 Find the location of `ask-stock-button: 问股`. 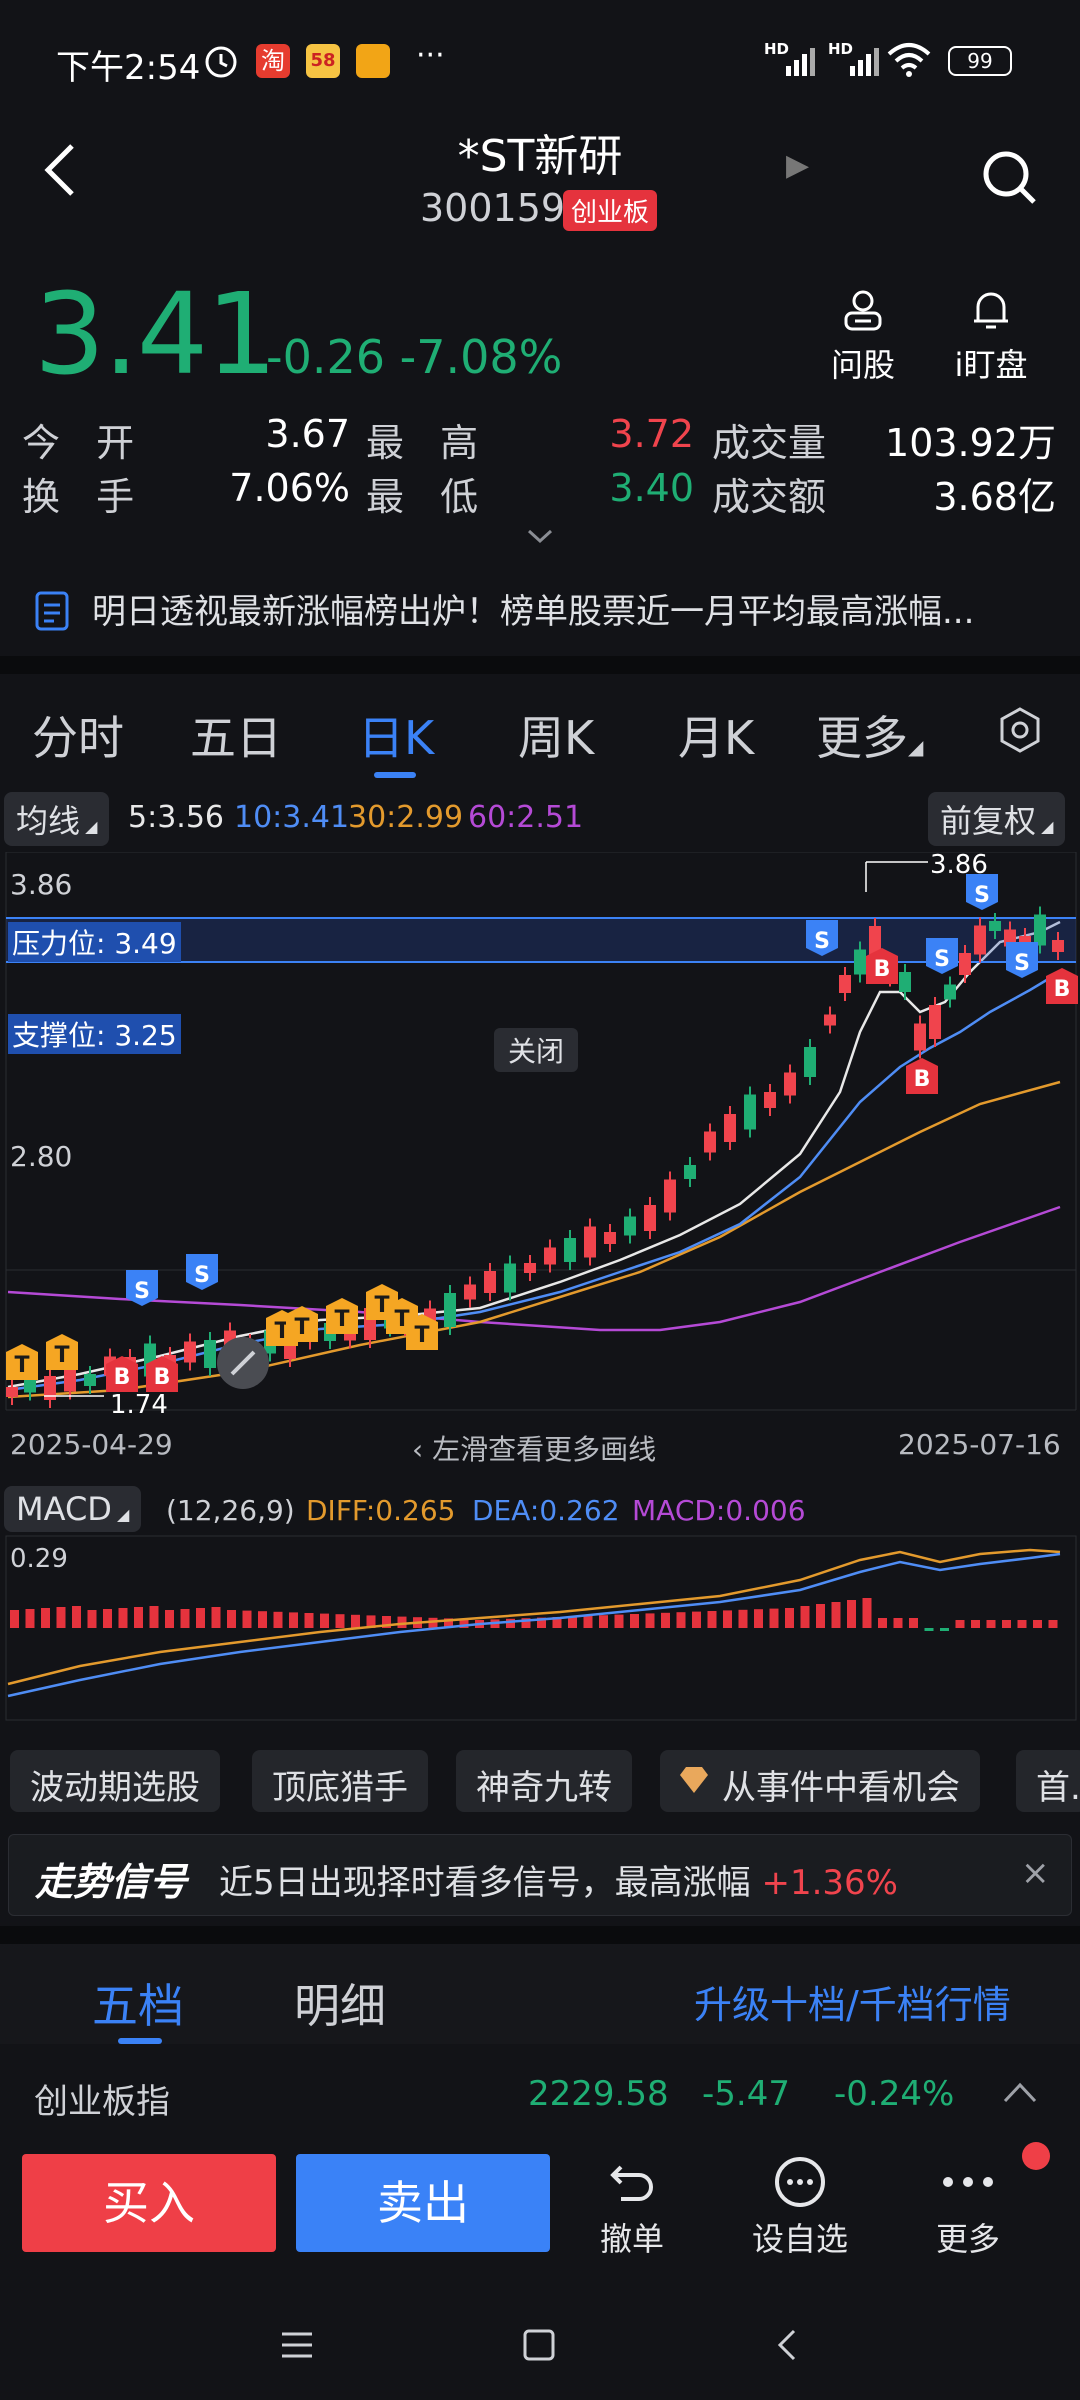

ask-stock-button: 问股 is located at coordinates (863, 333).